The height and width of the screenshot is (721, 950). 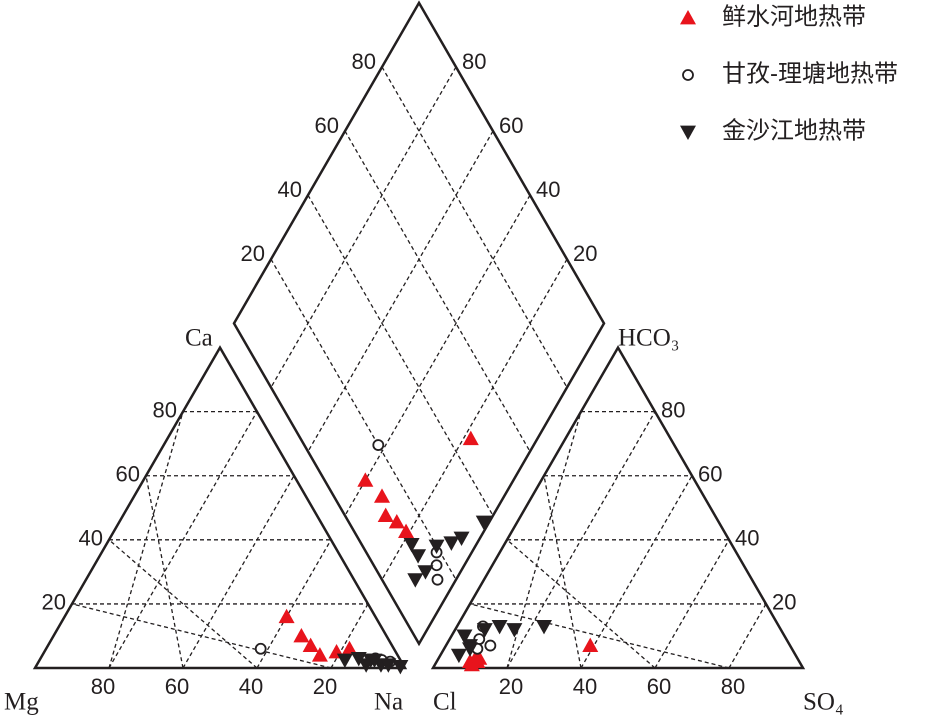 I want to click on so4-tick-label: 60, so click(x=659, y=686).